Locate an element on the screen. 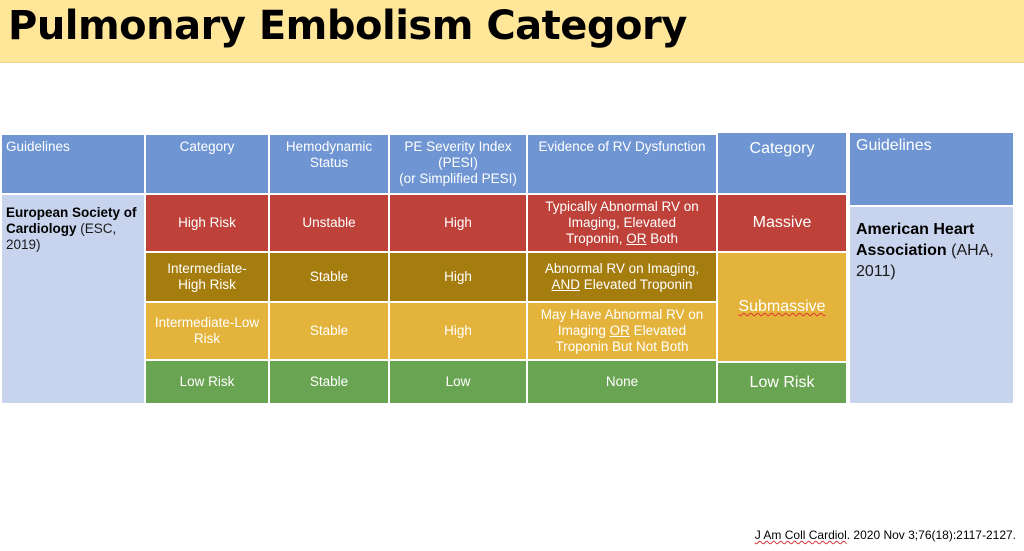  row-high-risk-hemodynamic-value: Unstable is located at coordinates (329, 222).